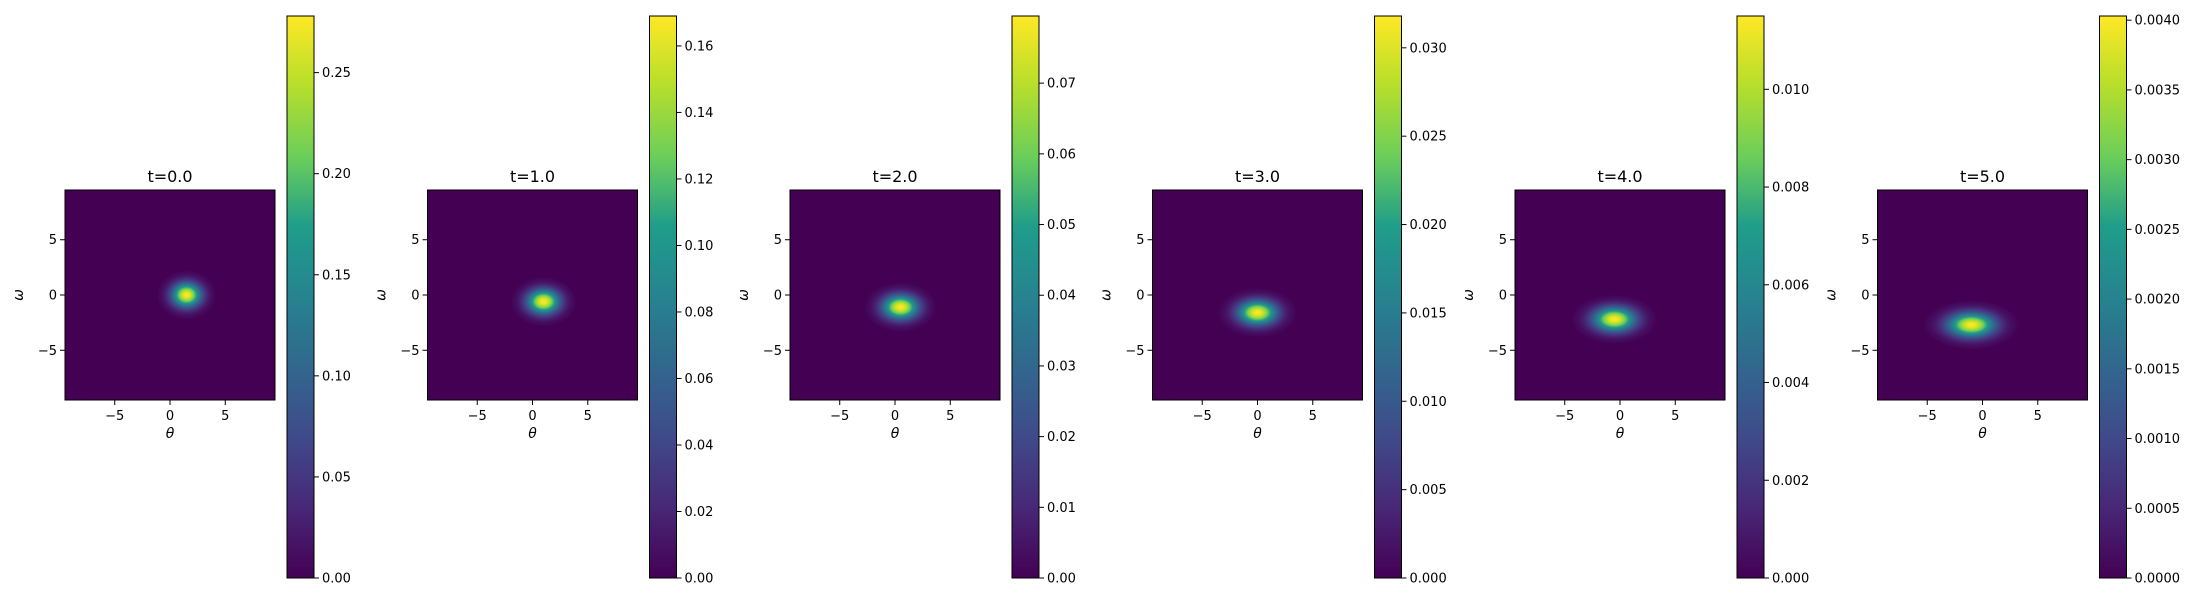 This screenshot has height=600, width=2200. What do you see at coordinates (1428, 313) in the screenshot?
I see `colorbar-tick-label: 0.015` at bounding box center [1428, 313].